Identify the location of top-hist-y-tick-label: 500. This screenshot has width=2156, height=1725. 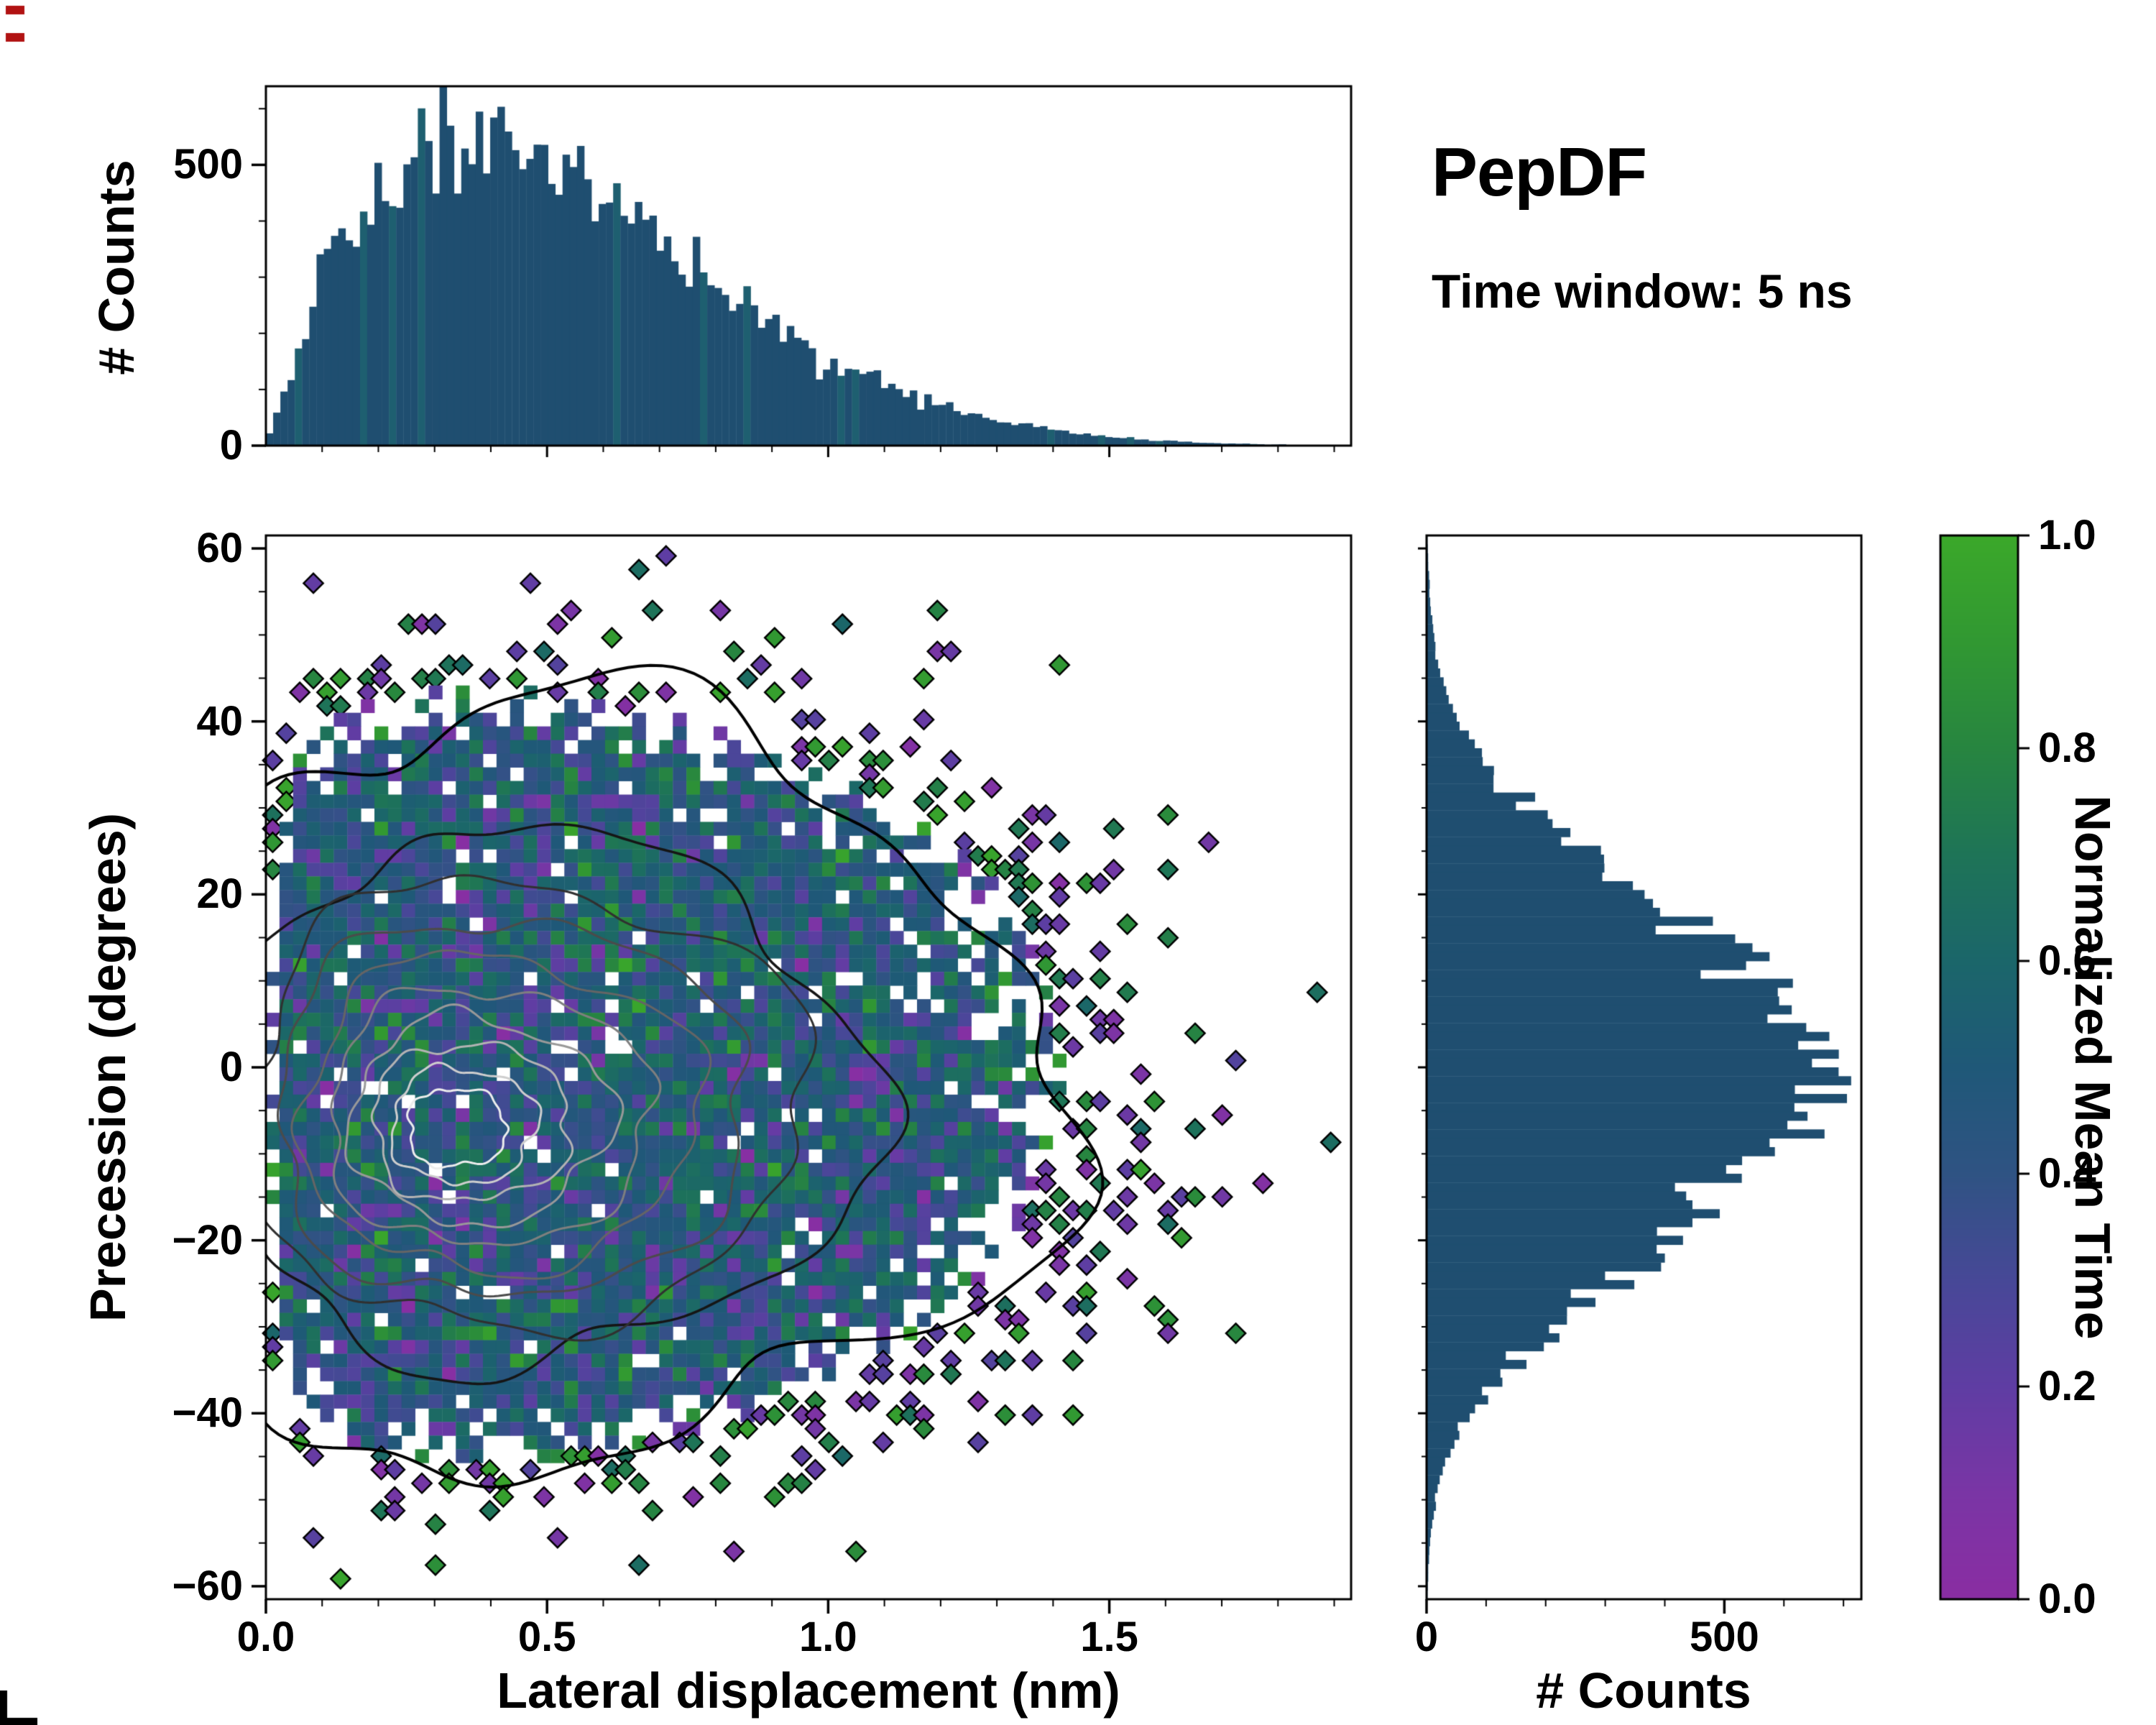
(208, 164).